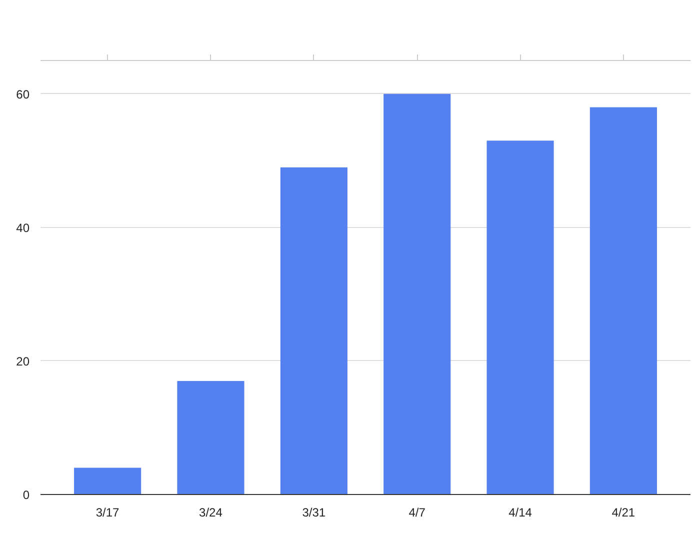 Image resolution: width=700 pixels, height=554 pixels. What do you see at coordinates (26, 495) in the screenshot?
I see `y-tick-label: 0` at bounding box center [26, 495].